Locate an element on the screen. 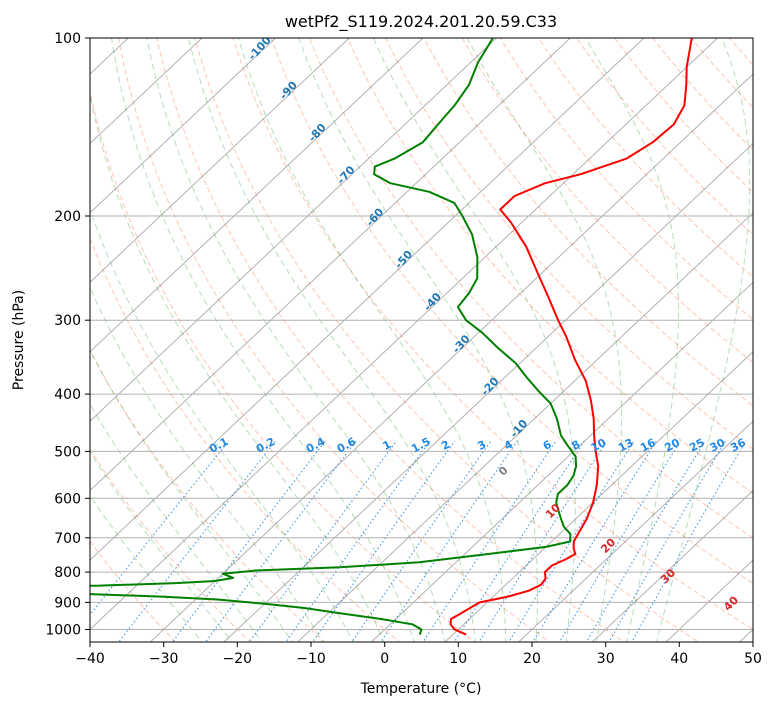  x-tick-label: −40 is located at coordinates (90, 659).